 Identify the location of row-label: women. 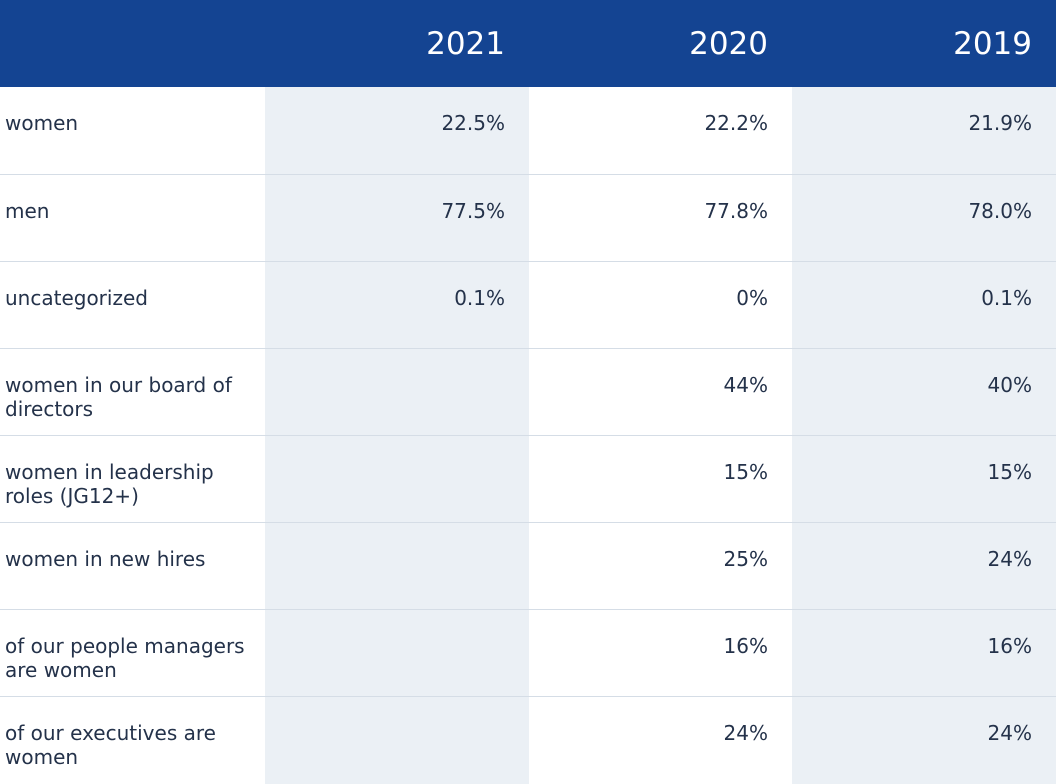
(132, 131).